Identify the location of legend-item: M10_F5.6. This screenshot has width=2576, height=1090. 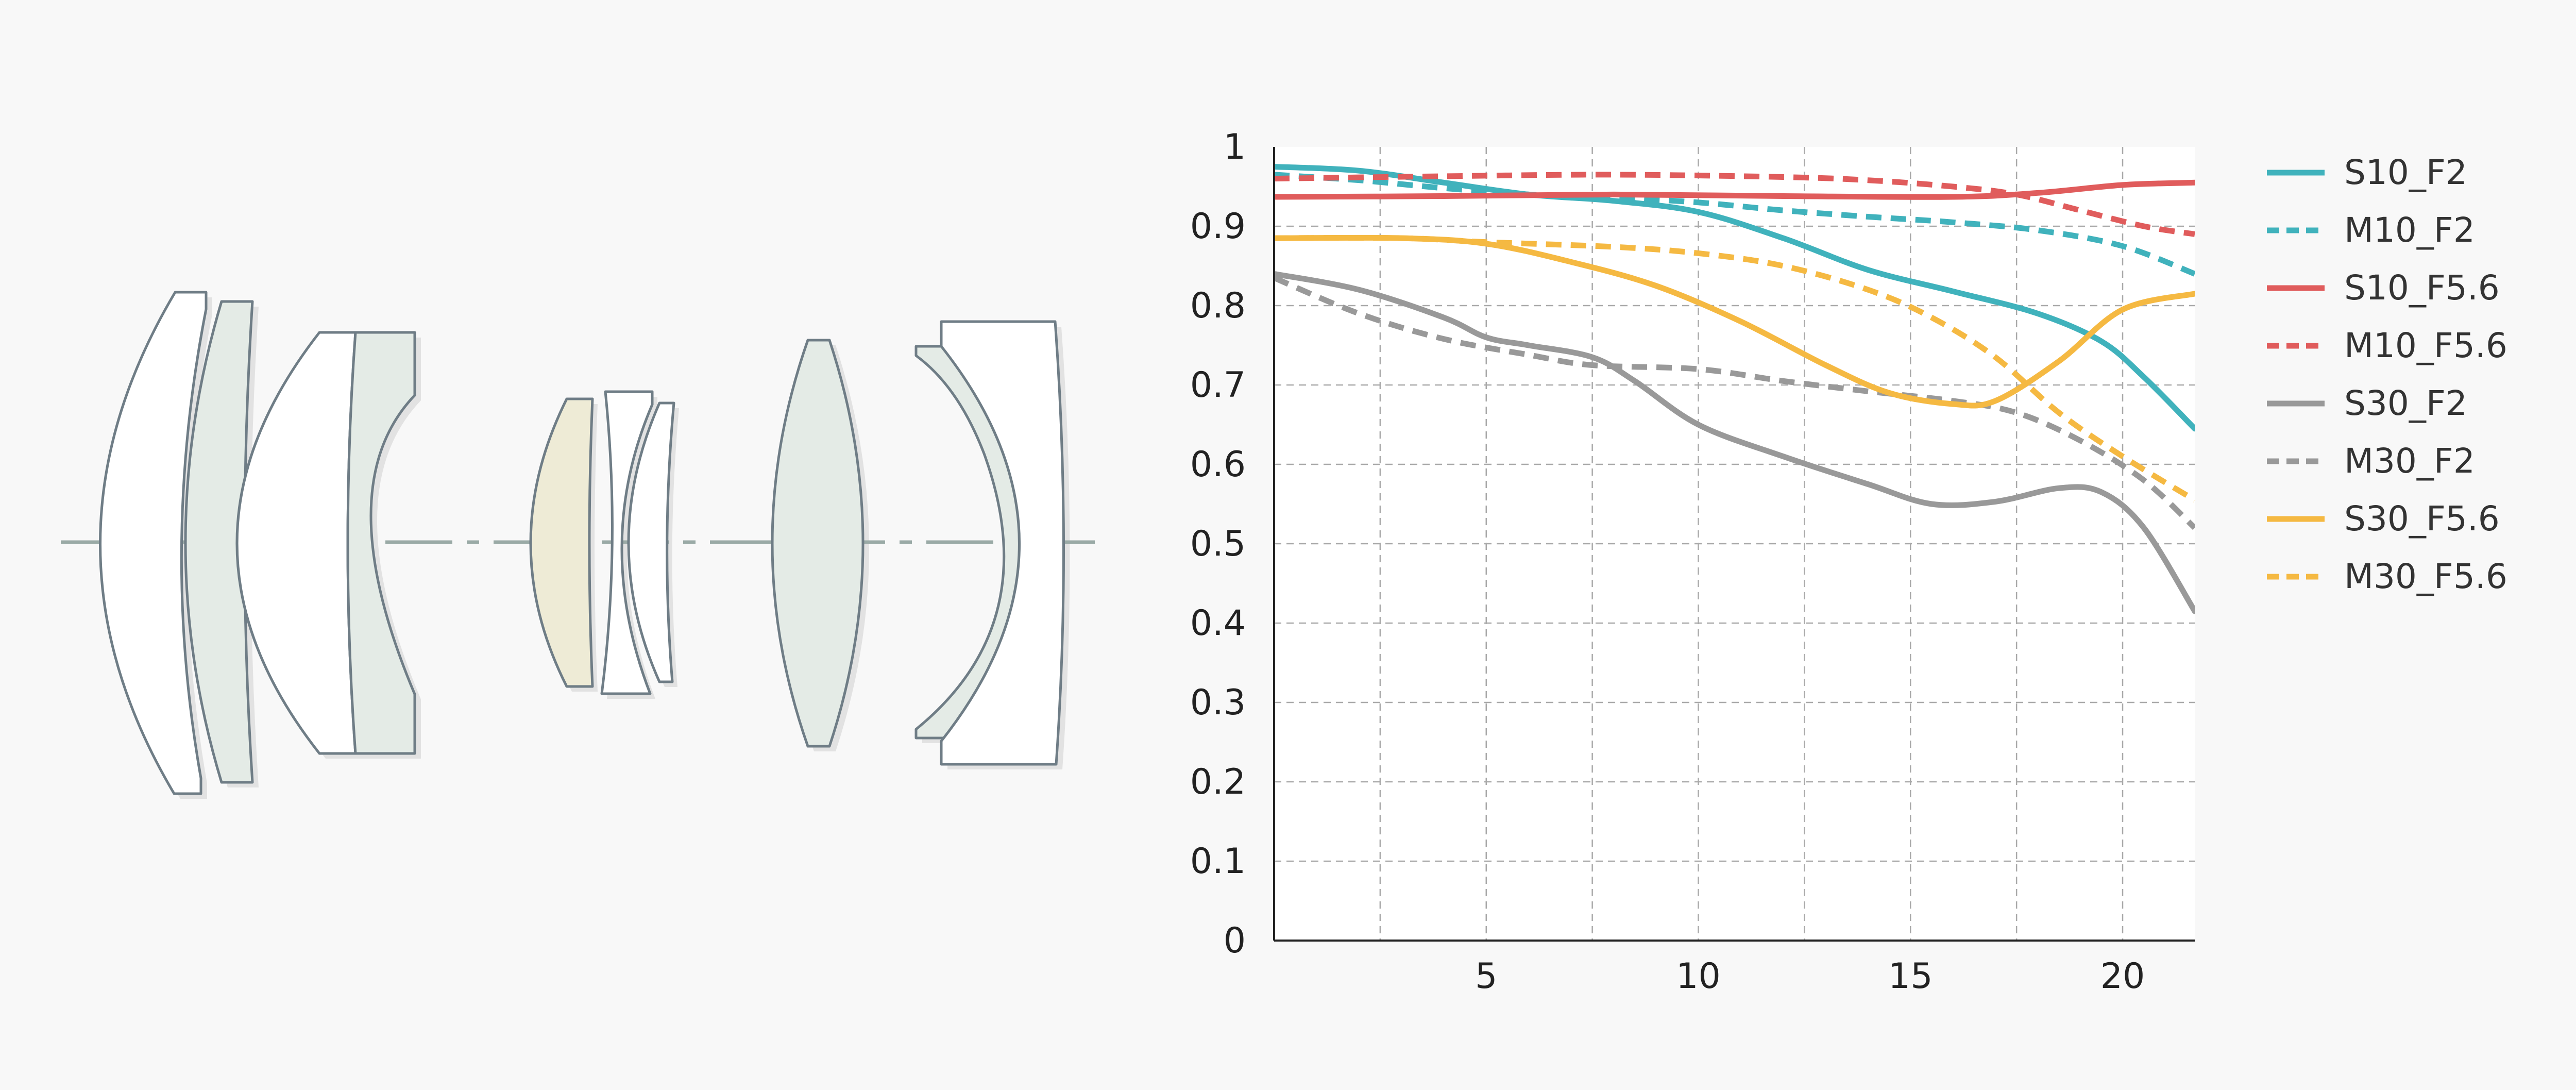
(2387, 345).